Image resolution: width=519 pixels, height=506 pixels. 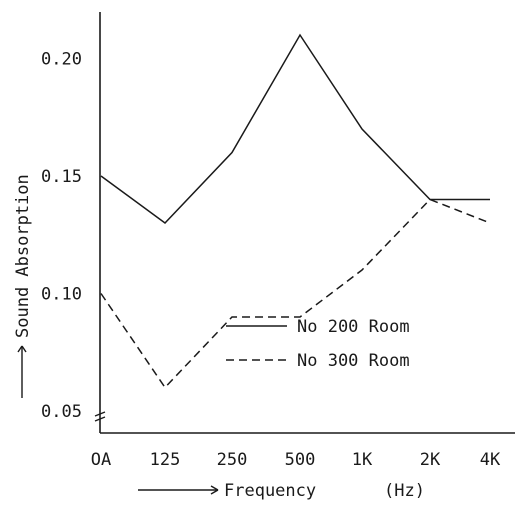 What do you see at coordinates (232, 460) in the screenshot?
I see `x-tick-label: 250` at bounding box center [232, 460].